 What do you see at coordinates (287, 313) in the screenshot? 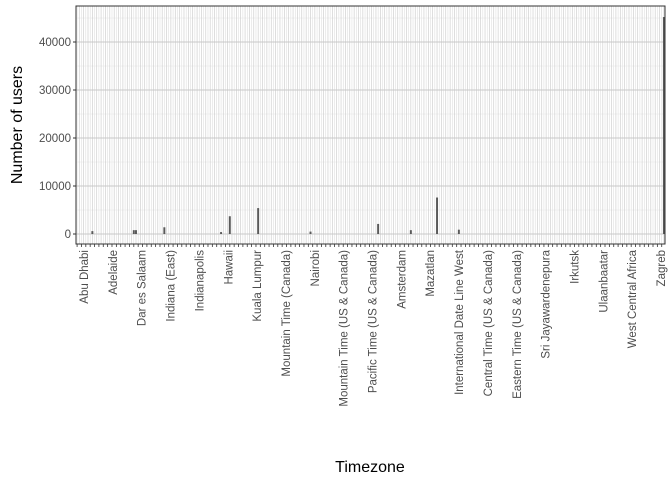
I see `x-tick-label: Mountain Time (Canada)` at bounding box center [287, 313].